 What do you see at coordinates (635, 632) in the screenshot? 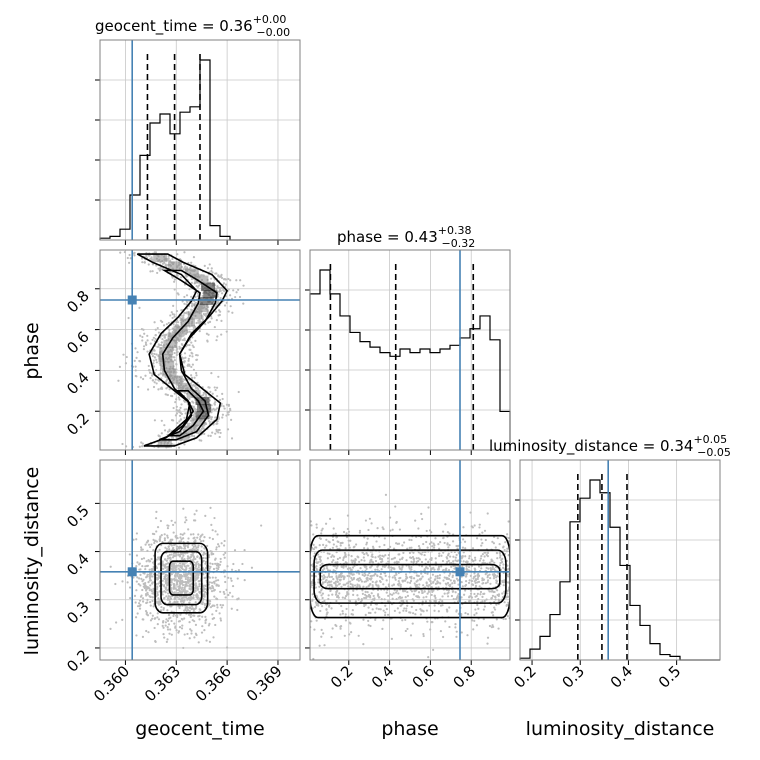
I see `hist-bin-luminosity-distance` at bounding box center [635, 632].